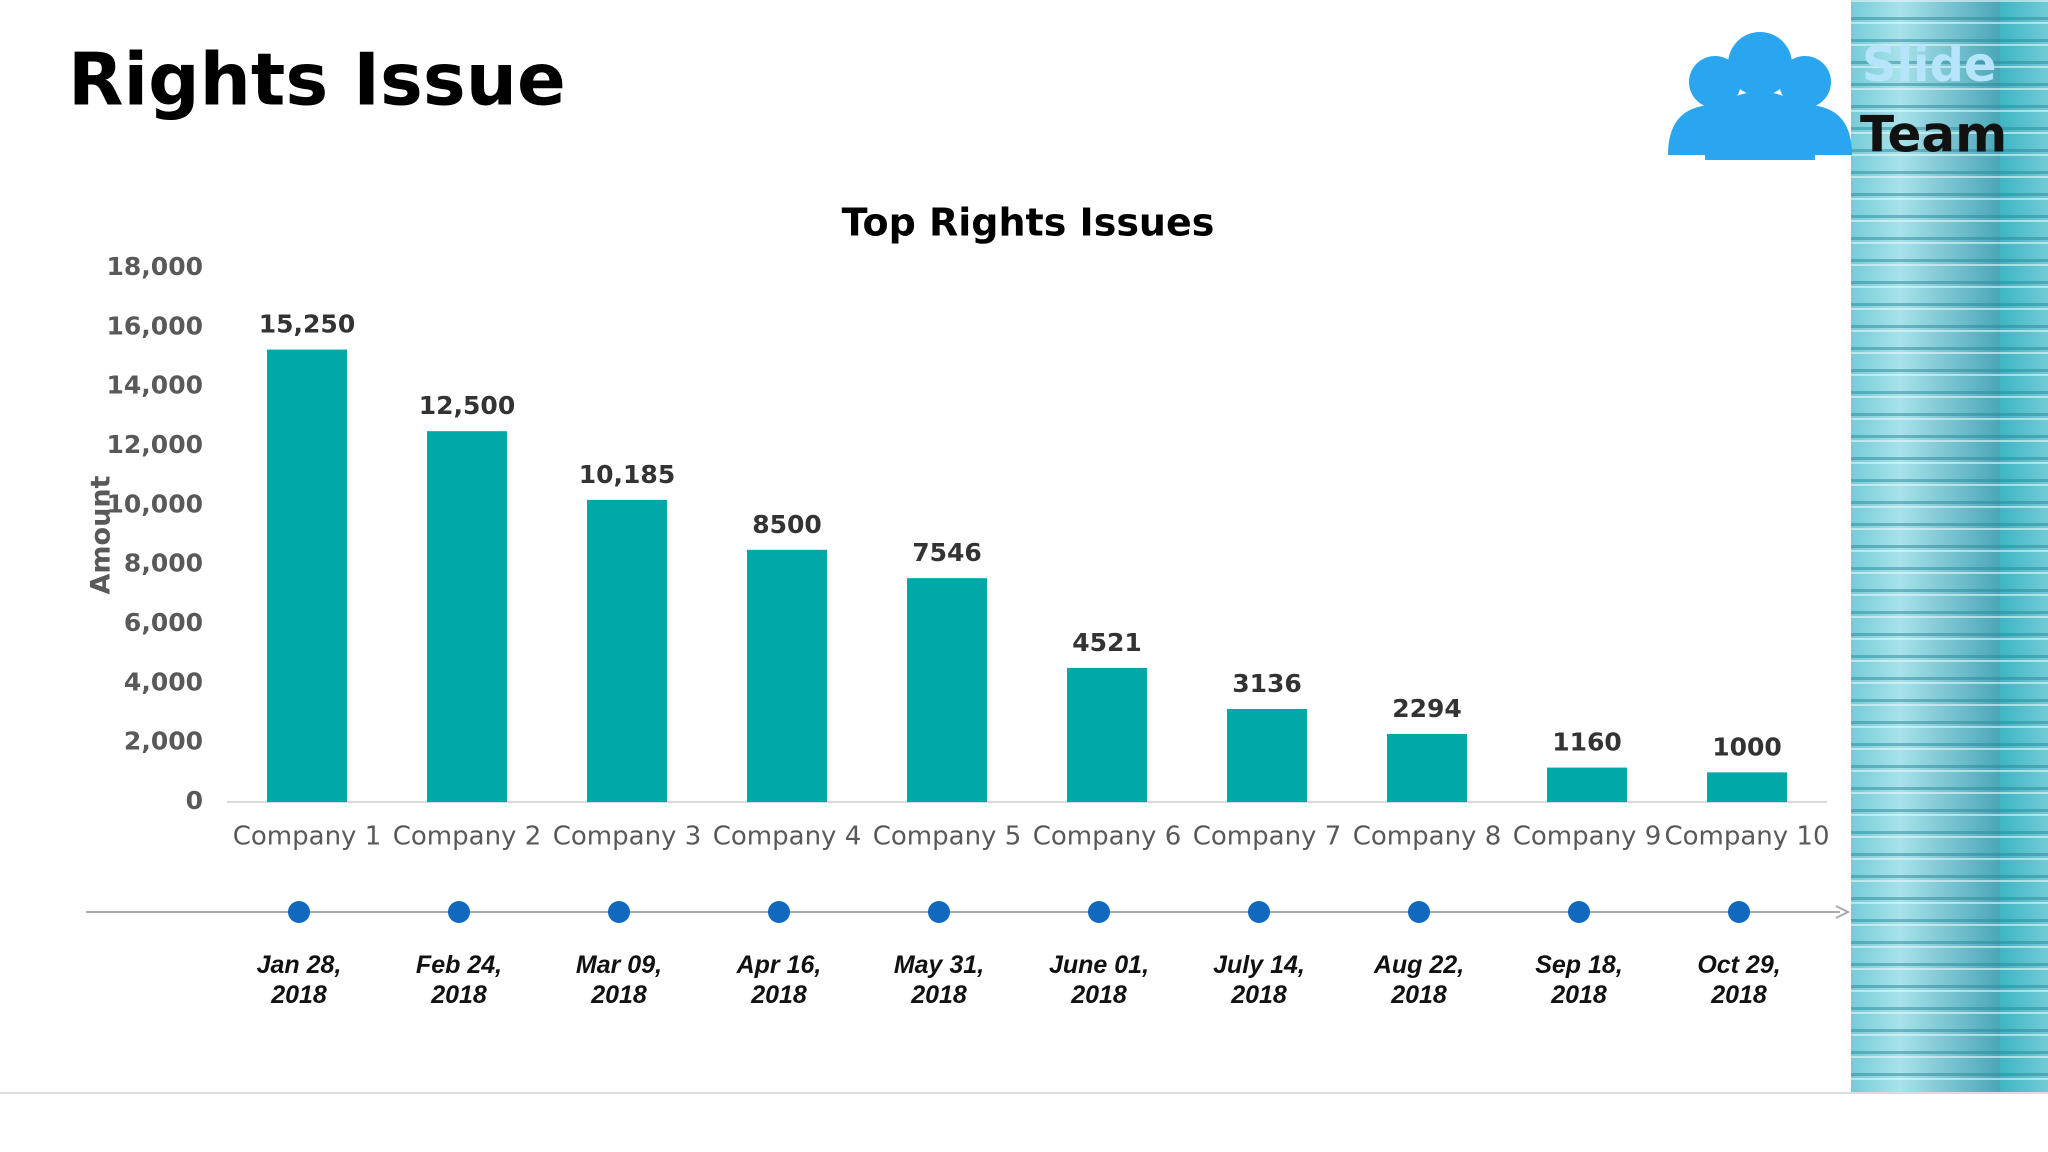 This screenshot has width=2048, height=1152. What do you see at coordinates (1419, 980) in the screenshot?
I see `timeline-date: Aug 22, 2018` at bounding box center [1419, 980].